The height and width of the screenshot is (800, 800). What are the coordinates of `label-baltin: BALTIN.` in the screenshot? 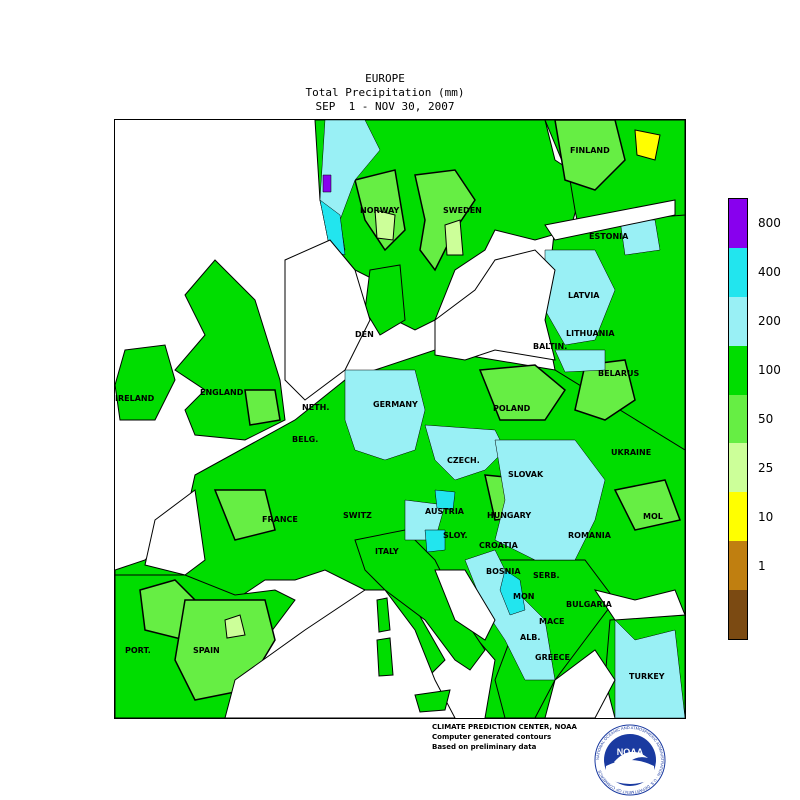 It's located at (550, 346).